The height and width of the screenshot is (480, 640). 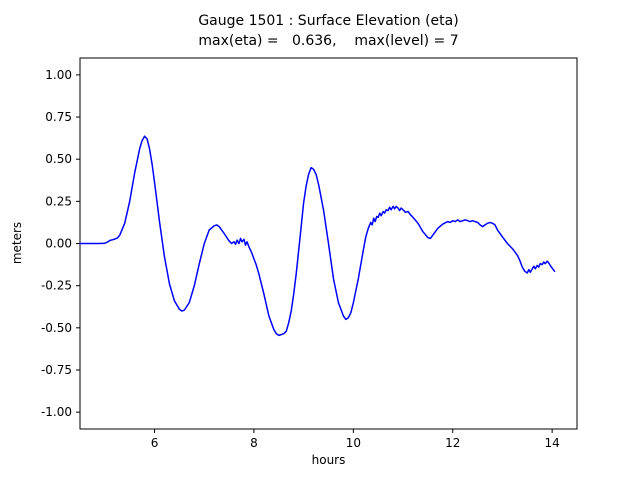 I want to click on y-tick-label: 0.50, so click(x=58, y=159).